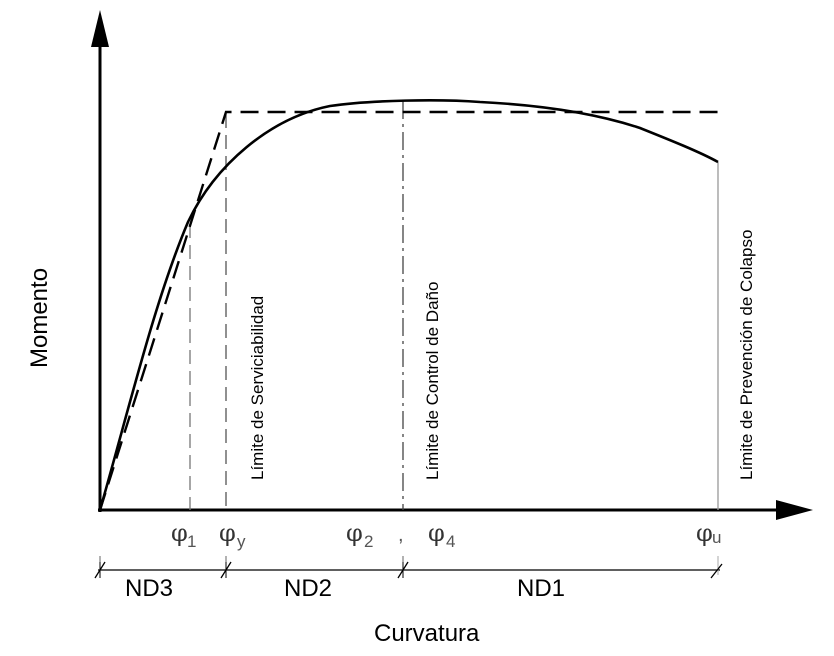 The width and height of the screenshot is (834, 656). What do you see at coordinates (716, 571) in the screenshot?
I see `range-tick-phiu` at bounding box center [716, 571].